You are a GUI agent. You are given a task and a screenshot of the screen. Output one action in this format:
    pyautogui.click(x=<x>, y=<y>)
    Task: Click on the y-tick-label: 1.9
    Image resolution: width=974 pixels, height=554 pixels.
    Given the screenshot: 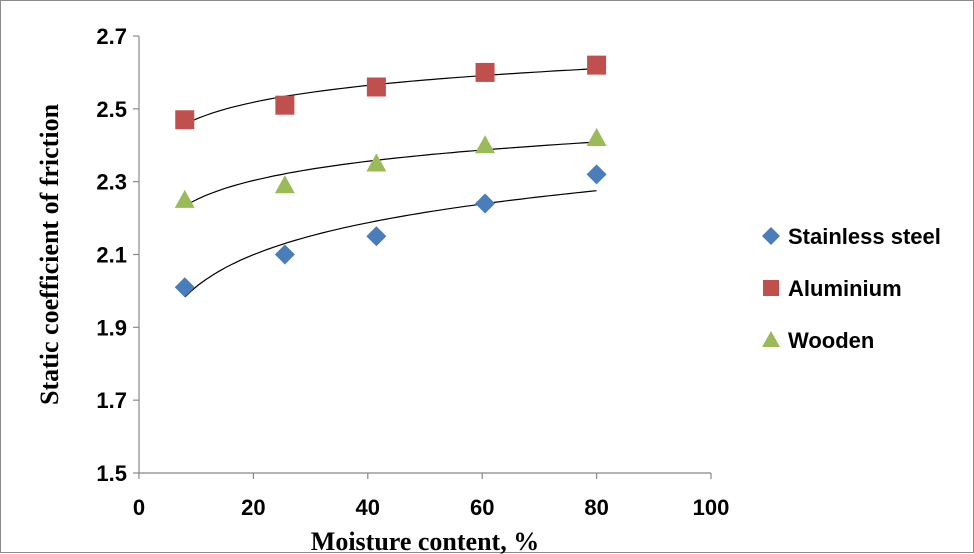 What is the action you would take?
    pyautogui.click(x=111, y=327)
    